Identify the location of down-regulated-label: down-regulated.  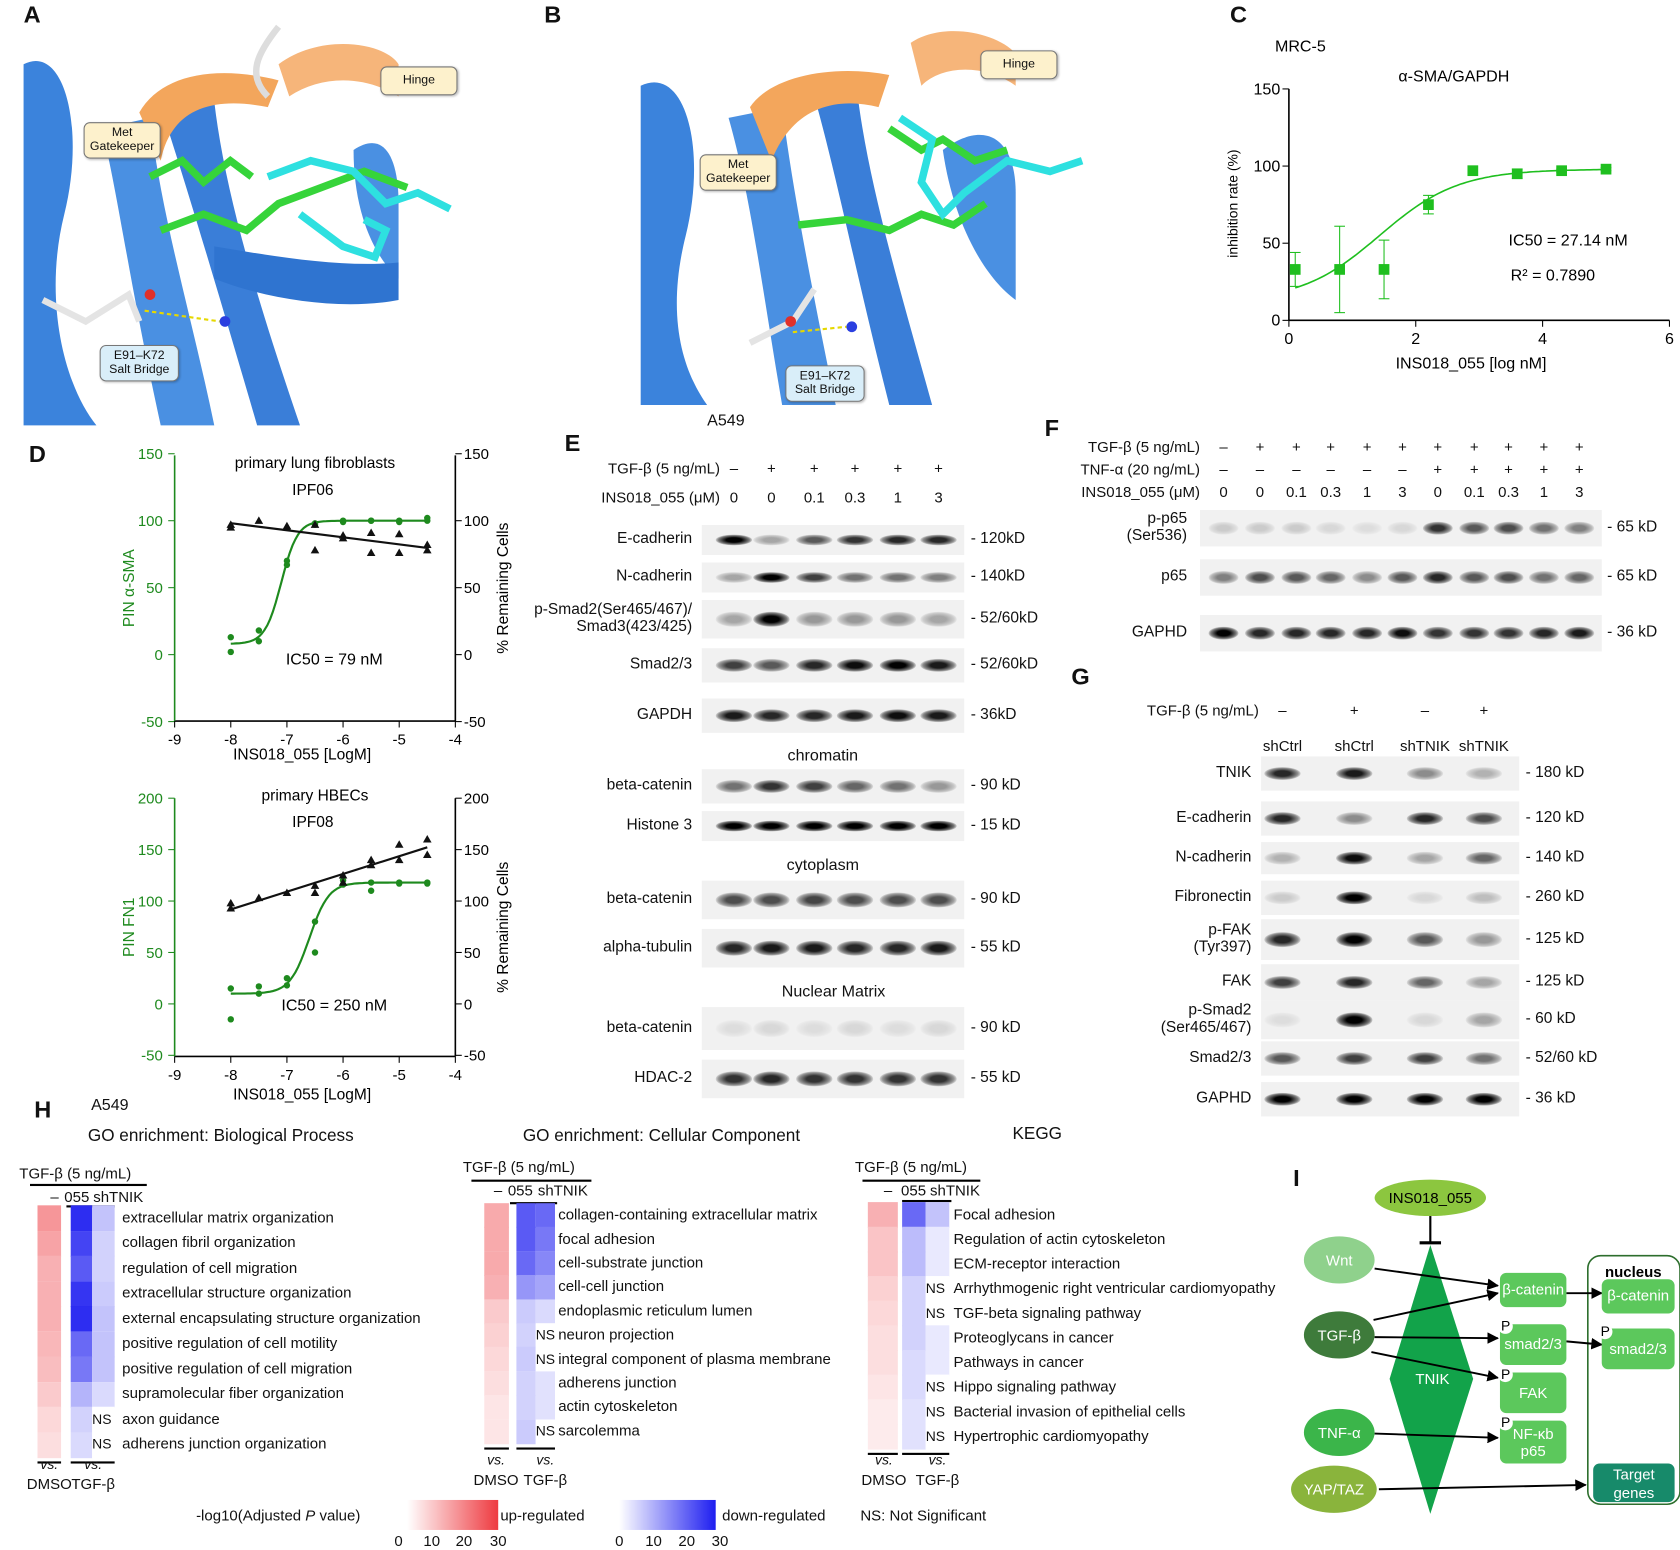
(774, 1515).